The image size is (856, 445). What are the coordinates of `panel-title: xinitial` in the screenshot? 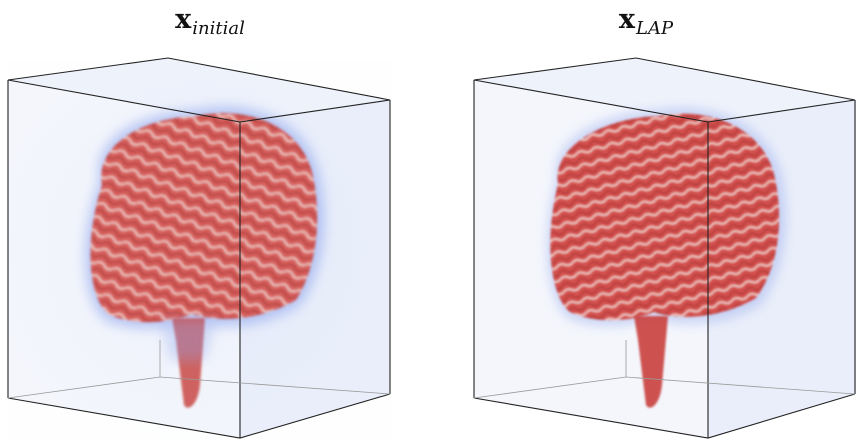 It's located at (210, 21).